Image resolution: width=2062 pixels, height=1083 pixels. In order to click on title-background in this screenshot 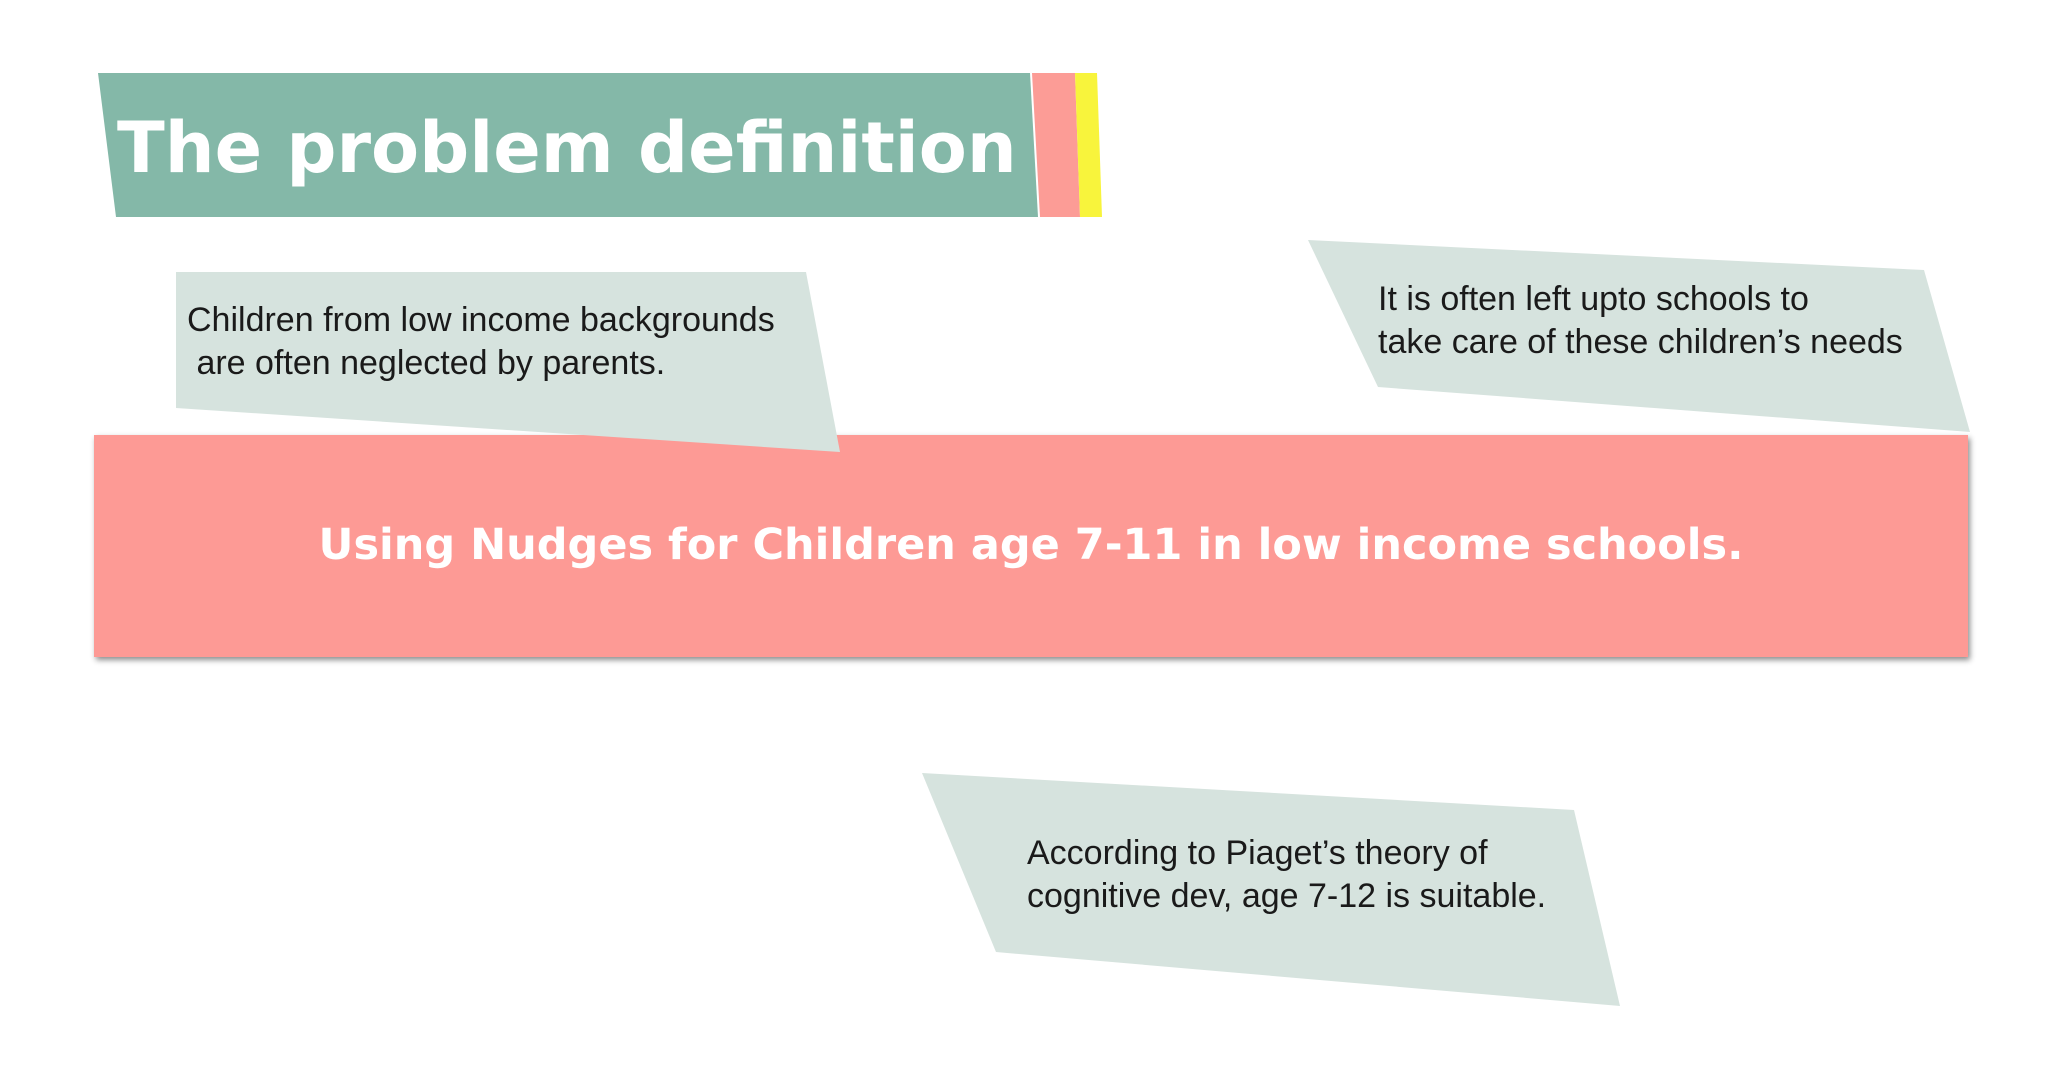, I will do `click(568, 145)`.